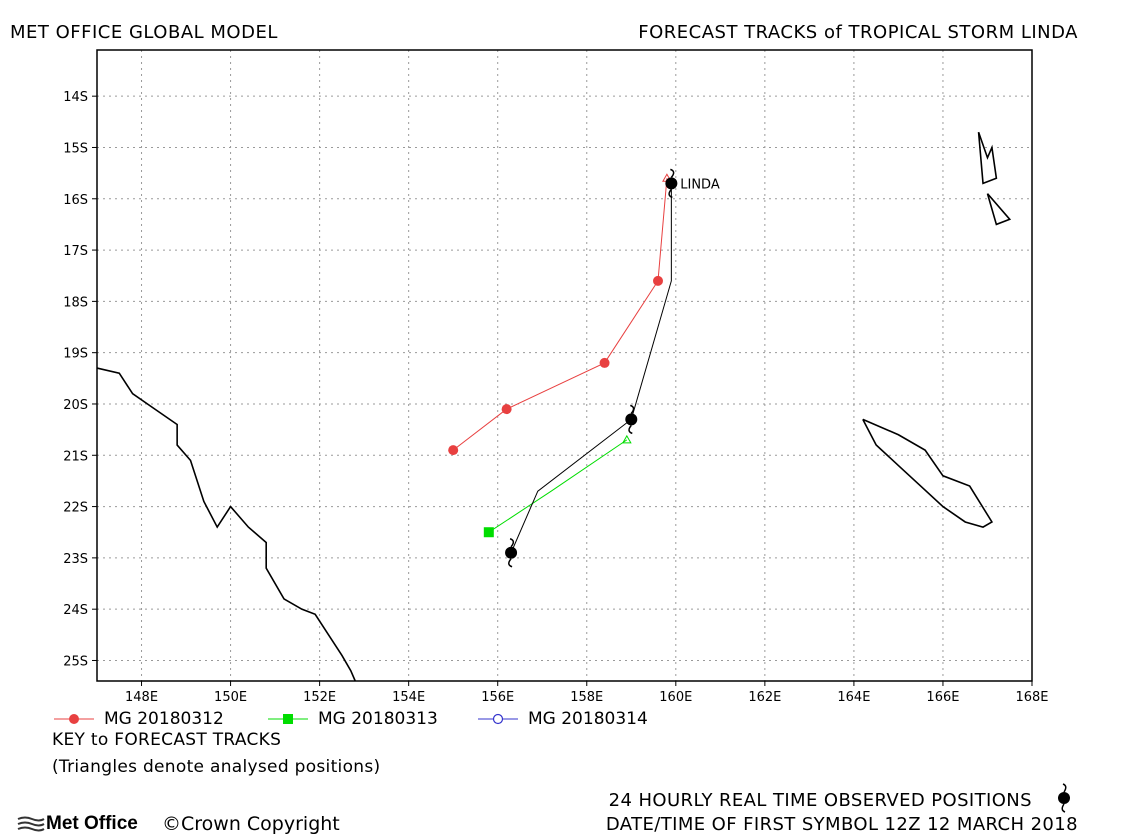 This screenshot has height=840, width=1130. What do you see at coordinates (74, 719) in the screenshot?
I see `legend-marker-red-circle` at bounding box center [74, 719].